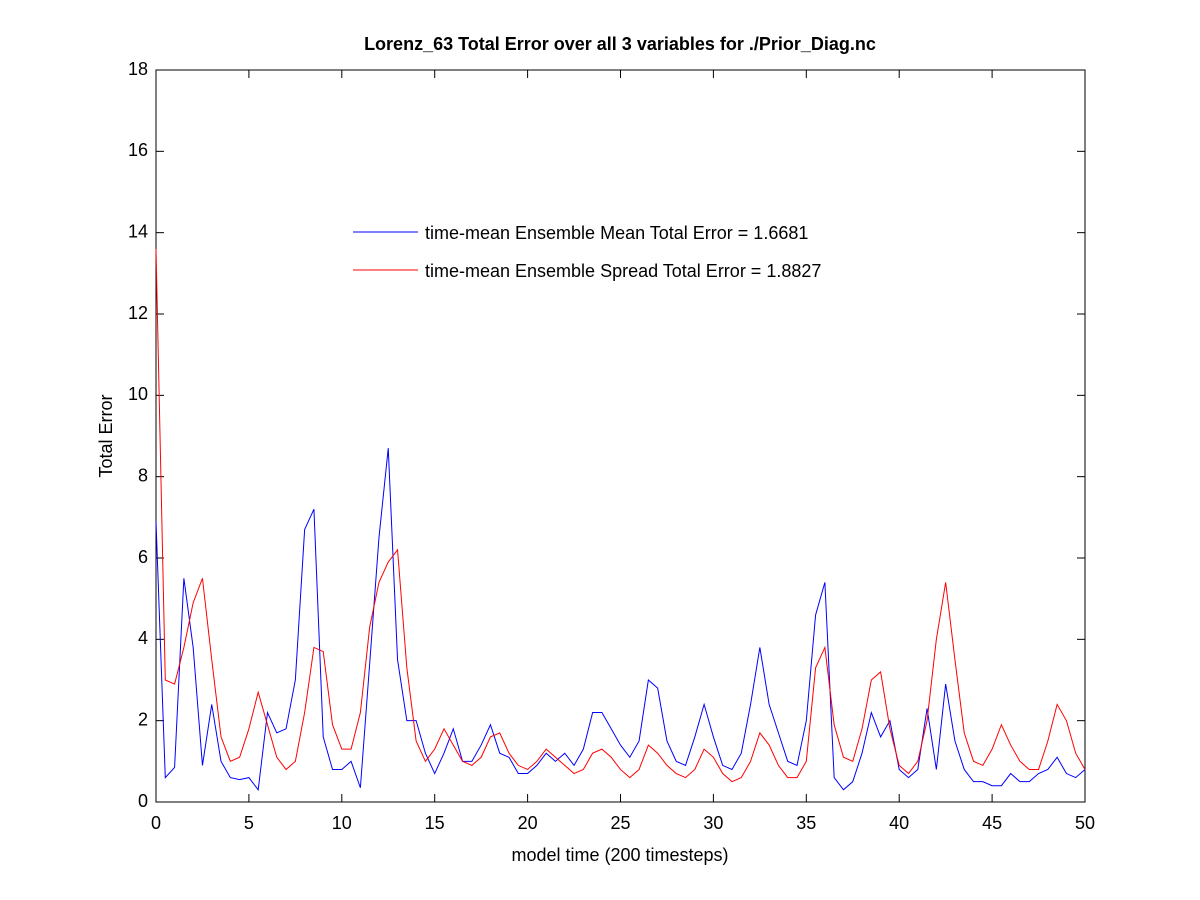  I want to click on x-tick-label: 40, so click(899, 823).